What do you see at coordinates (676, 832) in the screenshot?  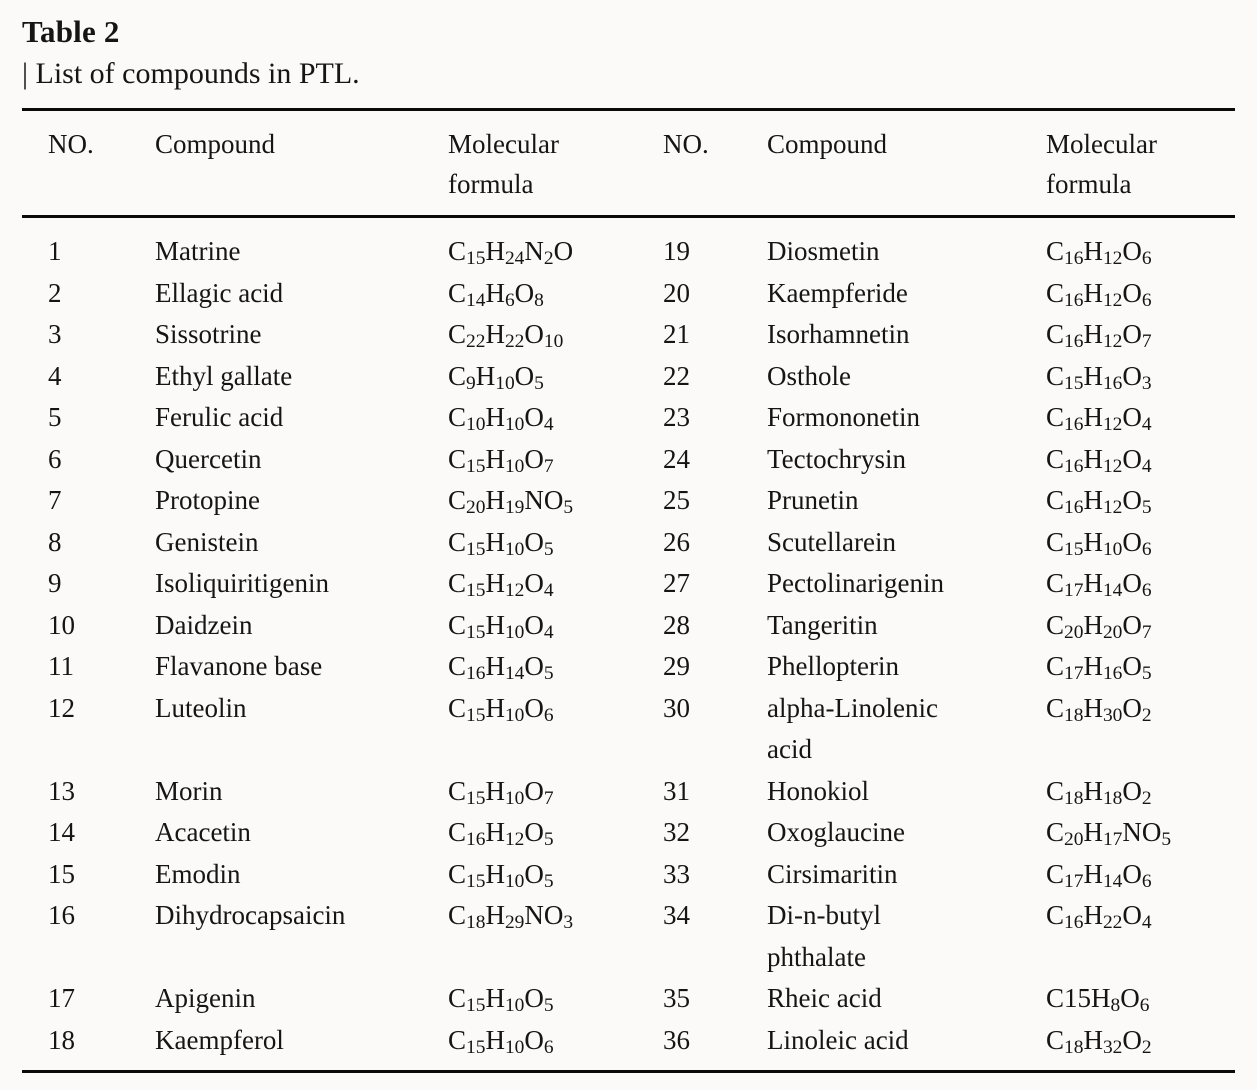 I see `row-number-cell: 32` at bounding box center [676, 832].